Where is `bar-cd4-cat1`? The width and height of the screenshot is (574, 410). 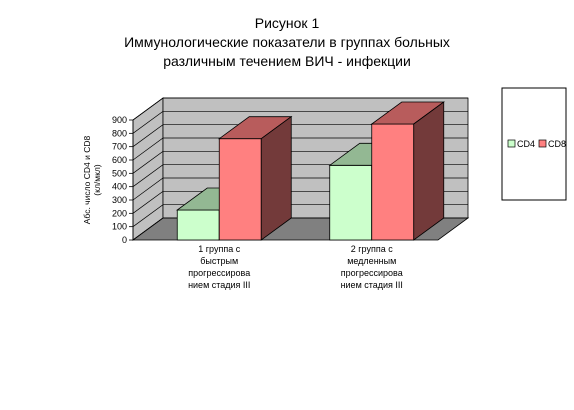 bar-cd4-cat1 is located at coordinates (198, 225).